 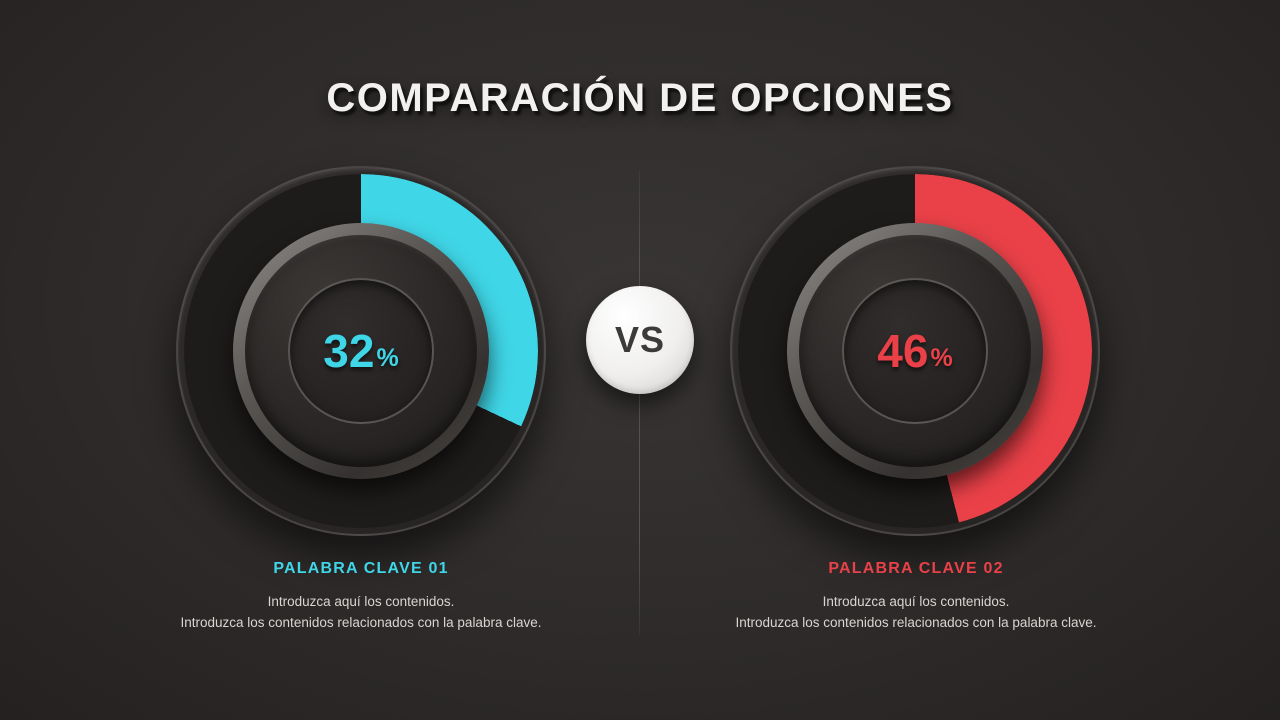 What do you see at coordinates (640, 98) in the screenshot?
I see `page-title: COMPARACIÓN DE OPCIONES` at bounding box center [640, 98].